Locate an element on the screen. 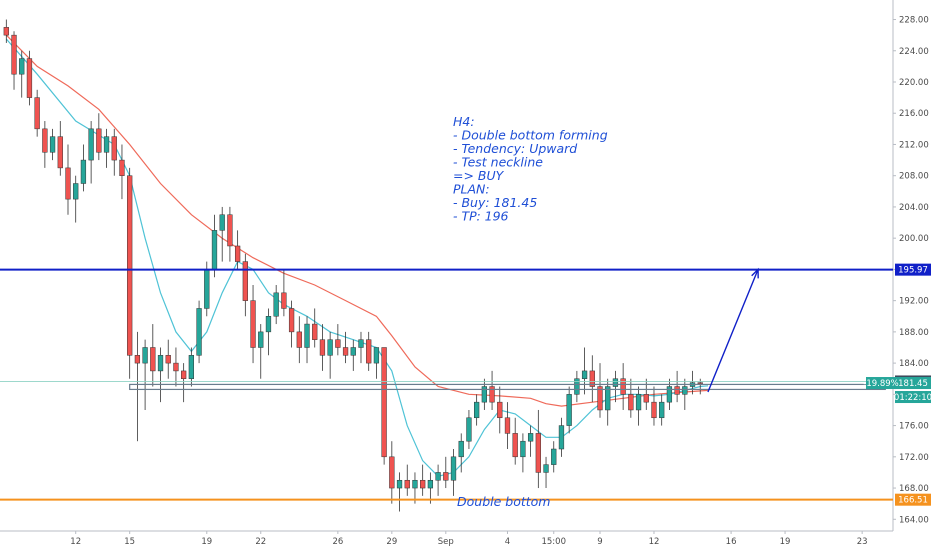  price-tick-label: 220.00 is located at coordinates (914, 83).